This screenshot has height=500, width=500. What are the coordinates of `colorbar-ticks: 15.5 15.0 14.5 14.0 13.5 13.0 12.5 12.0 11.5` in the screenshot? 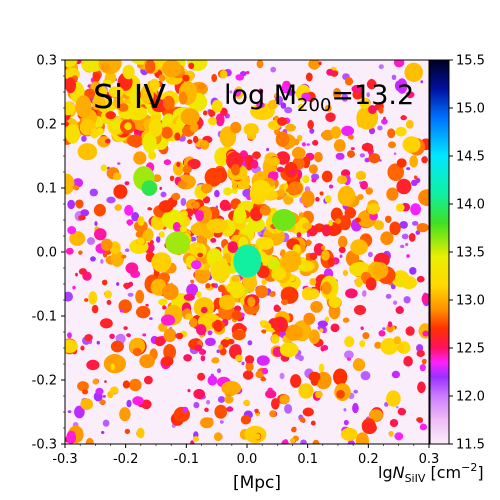 It's located at (467, 253).